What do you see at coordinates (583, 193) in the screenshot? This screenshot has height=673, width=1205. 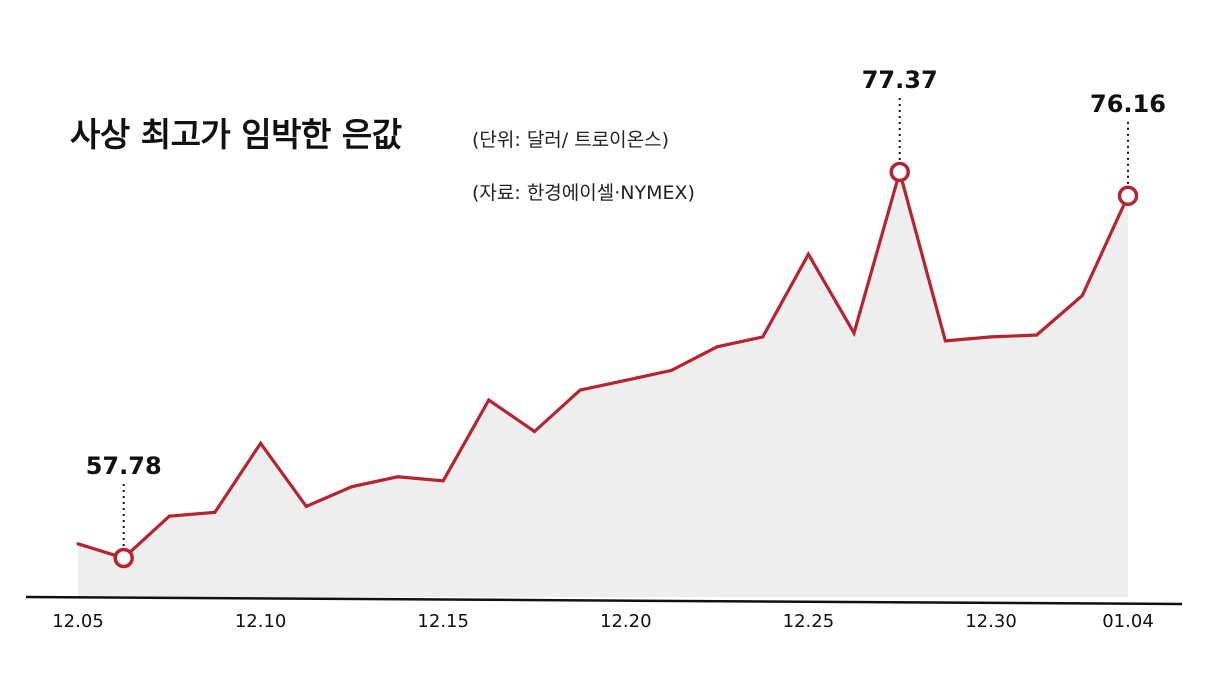 I see `source-note: (자료: 한경에이셀·NYMEX)` at bounding box center [583, 193].